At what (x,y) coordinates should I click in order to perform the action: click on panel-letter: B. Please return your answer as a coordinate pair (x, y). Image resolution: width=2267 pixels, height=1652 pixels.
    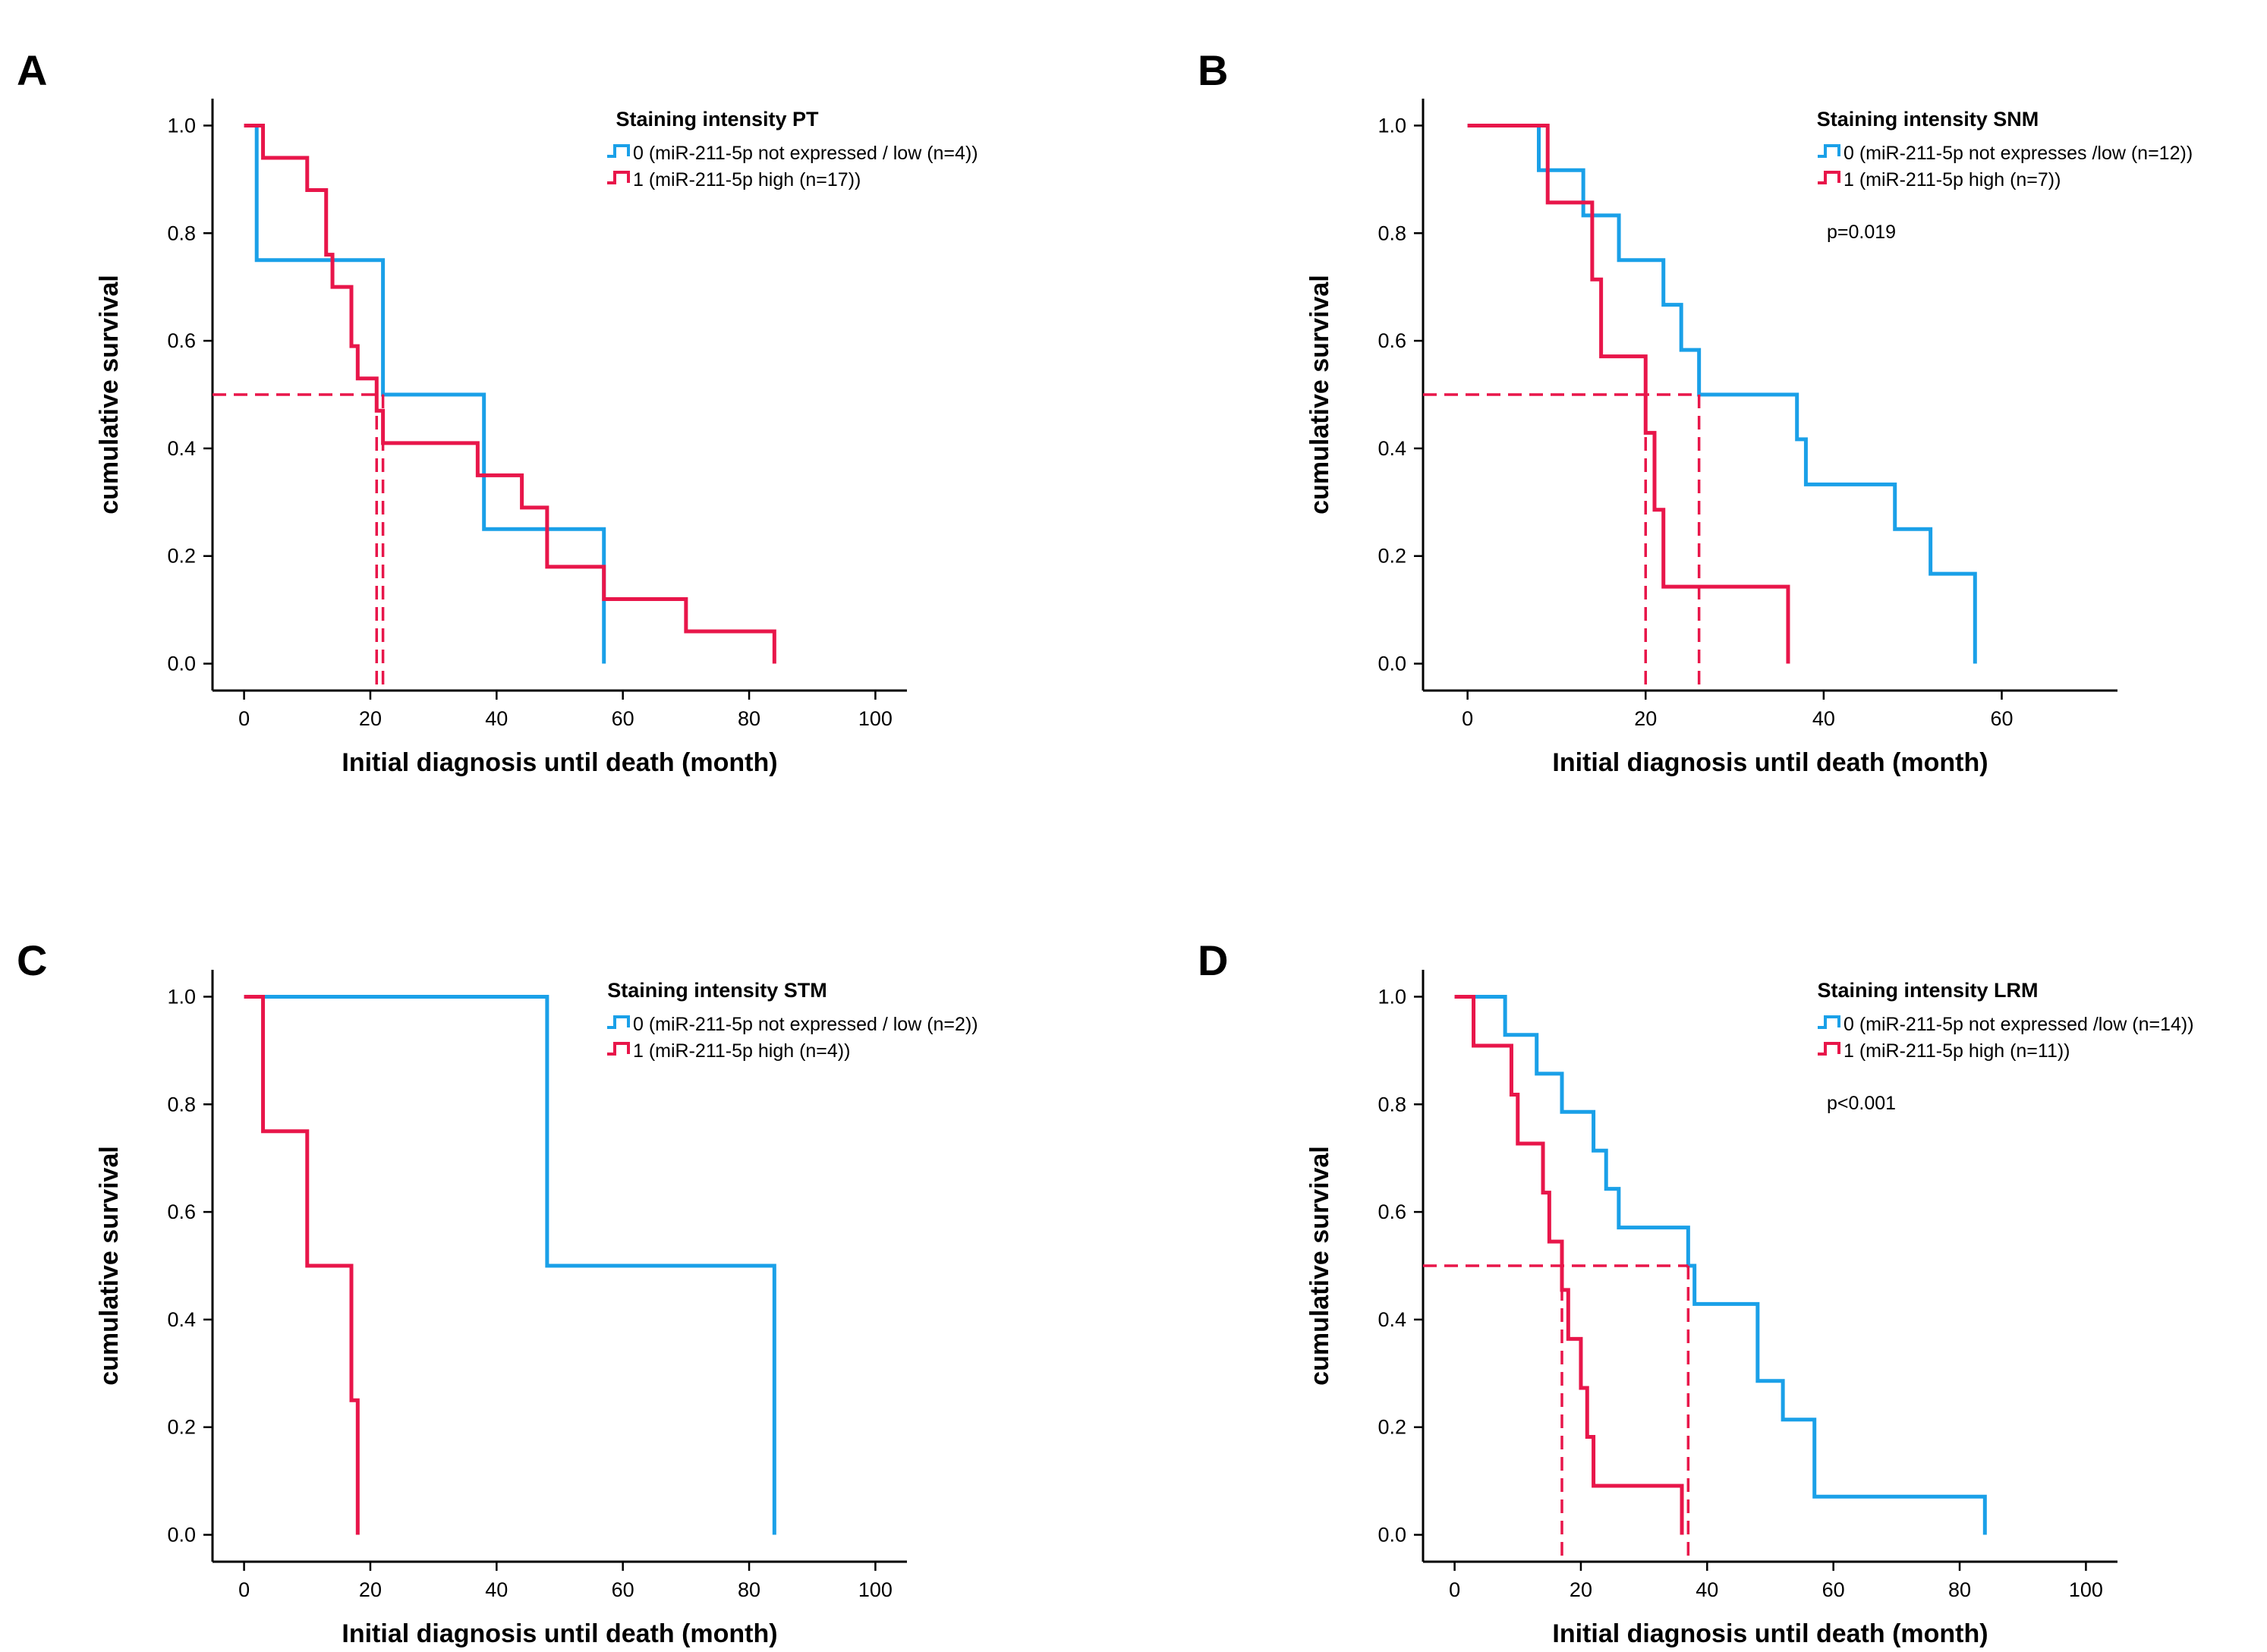
    Looking at the image, I should click on (1213, 70).